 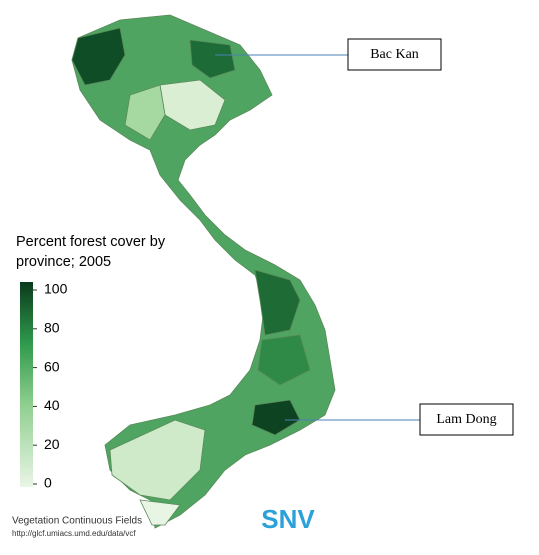 I want to click on scale-tick-label: 0, so click(x=48, y=483).